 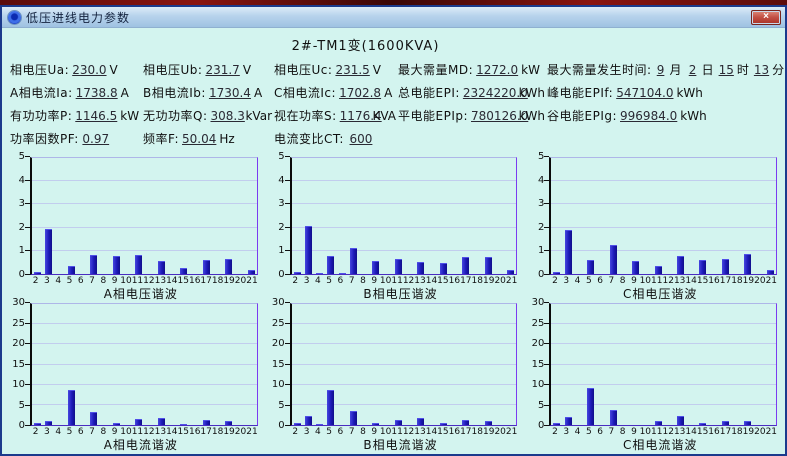 I want to click on param-label: 有功功率P:, so click(x=41, y=116).